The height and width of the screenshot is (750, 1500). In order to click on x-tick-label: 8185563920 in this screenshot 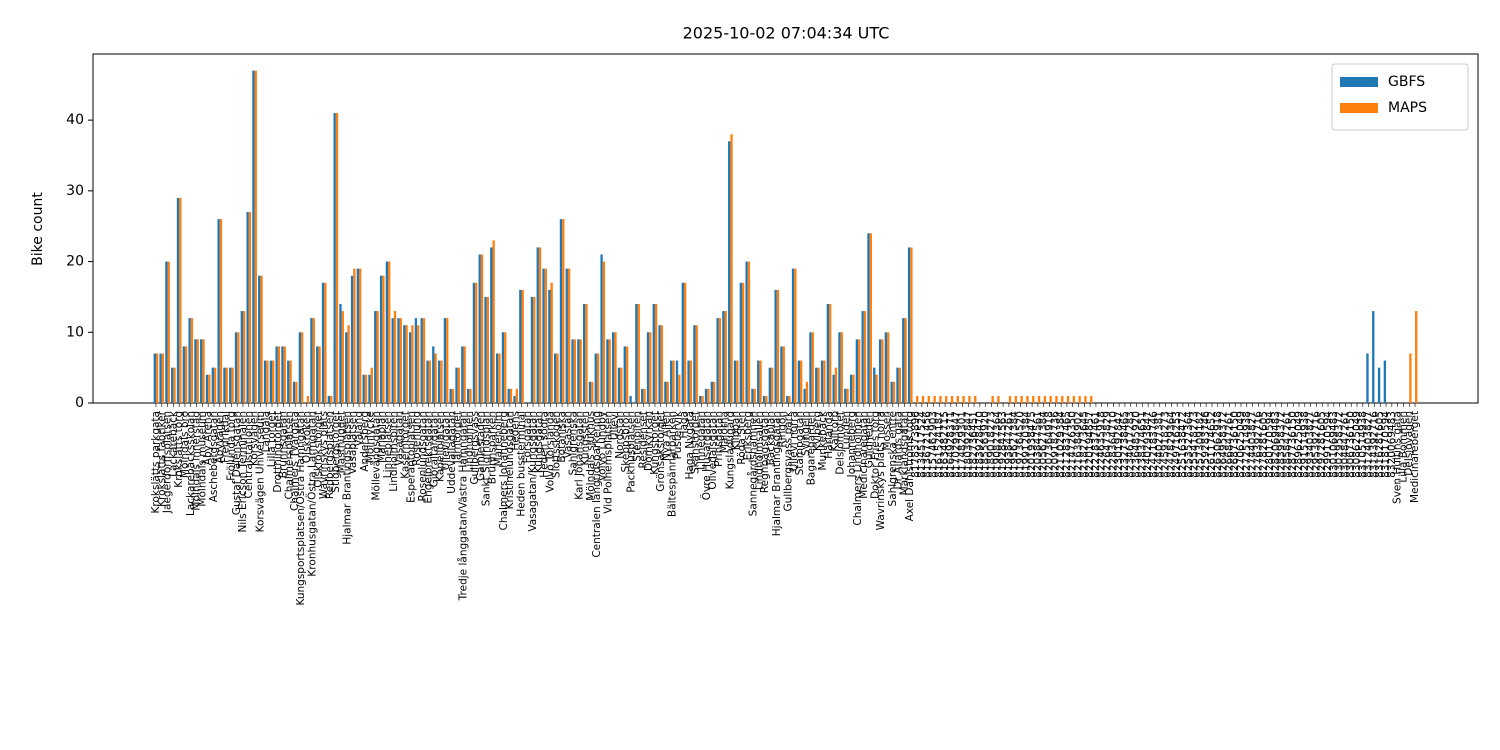, I will do `click(986, 444)`.